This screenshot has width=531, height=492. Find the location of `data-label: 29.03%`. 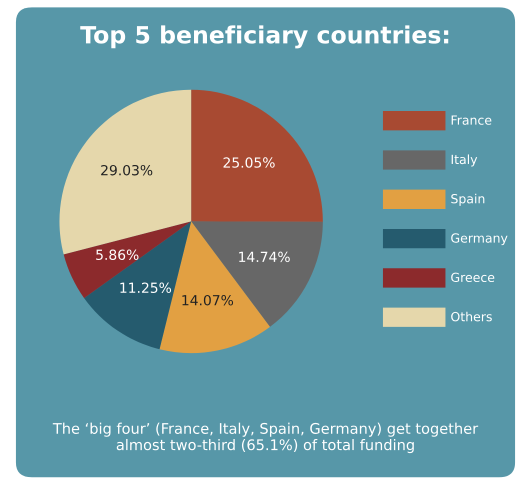

data-label: 29.03% is located at coordinates (126, 170).